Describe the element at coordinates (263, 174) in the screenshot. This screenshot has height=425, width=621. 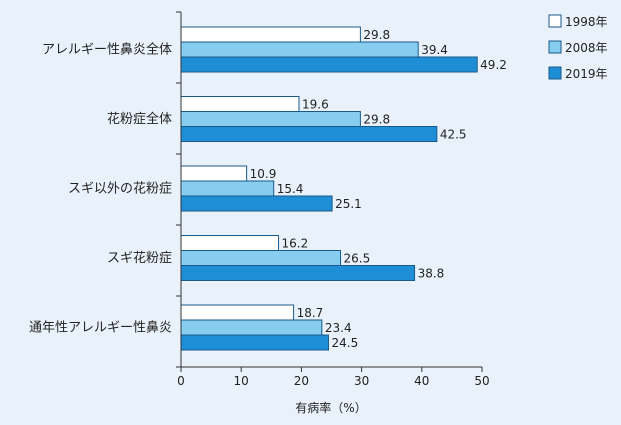
I see `bar-value-label: 10.9` at that location.